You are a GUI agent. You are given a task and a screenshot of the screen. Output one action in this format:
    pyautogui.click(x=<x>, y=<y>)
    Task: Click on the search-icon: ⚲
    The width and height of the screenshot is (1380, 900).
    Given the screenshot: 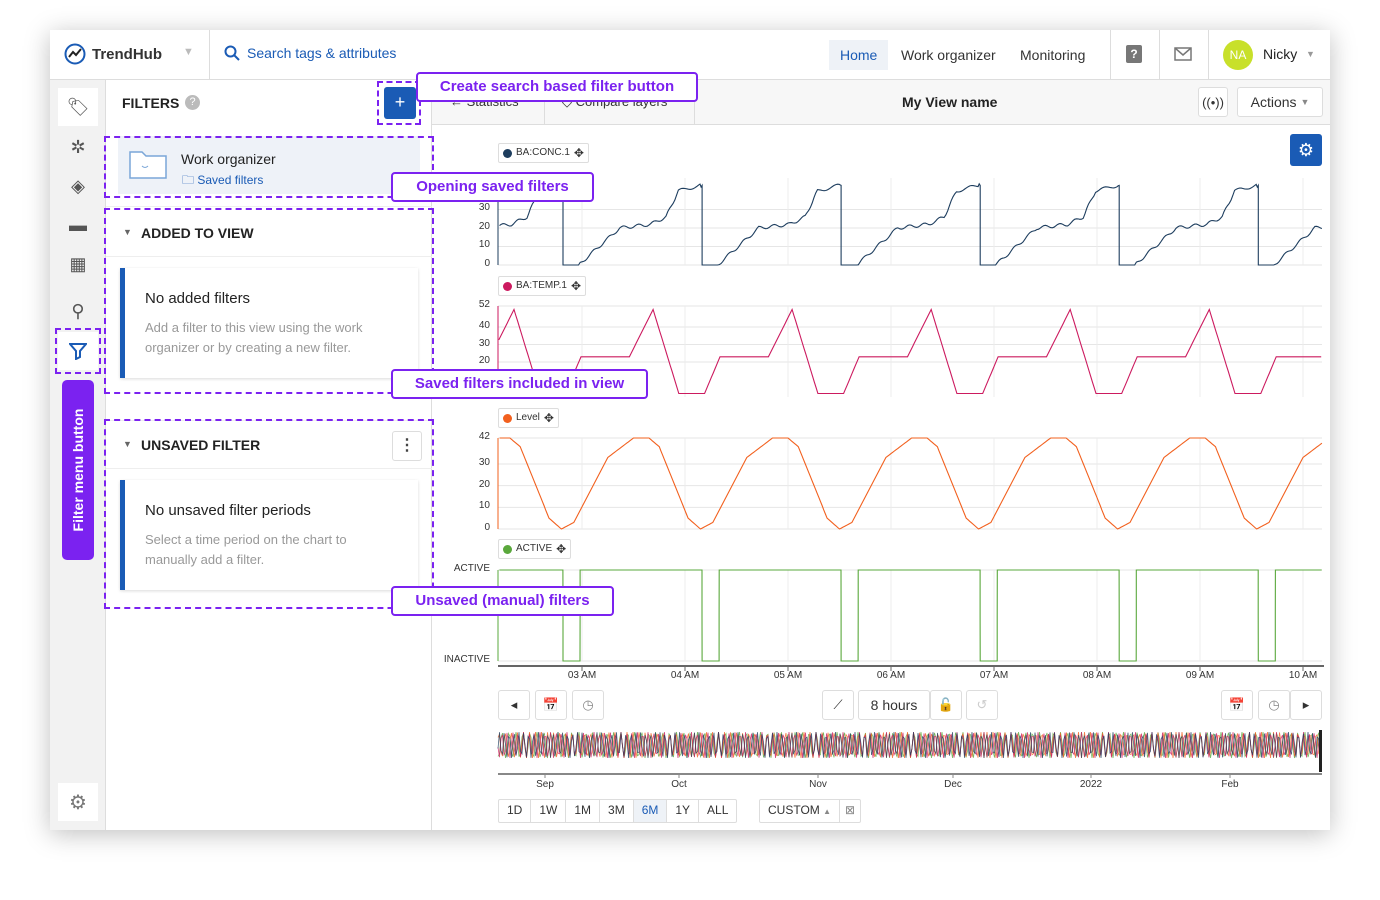 What is the action you would take?
    pyautogui.click(x=78, y=311)
    